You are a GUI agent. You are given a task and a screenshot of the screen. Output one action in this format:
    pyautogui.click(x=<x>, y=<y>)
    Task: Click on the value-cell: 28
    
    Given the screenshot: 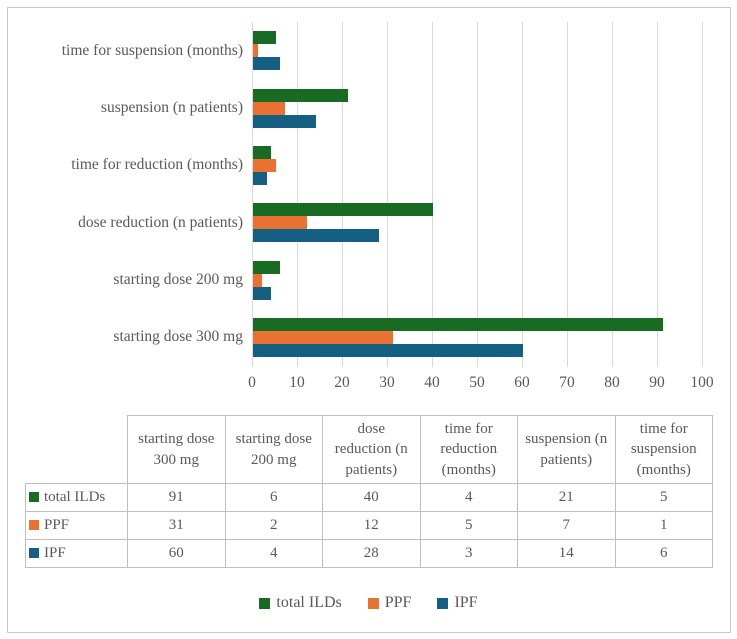 What is the action you would take?
    pyautogui.click(x=371, y=553)
    